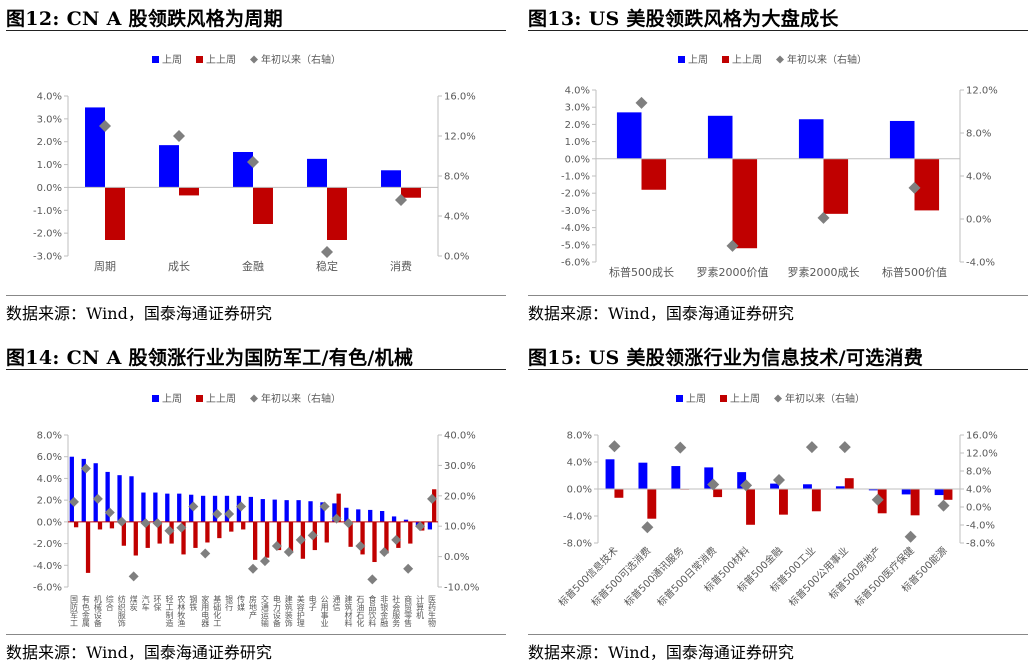 The height and width of the screenshot is (667, 1032). What do you see at coordinates (778, 634) in the screenshot?
I see `source-divider` at bounding box center [778, 634].